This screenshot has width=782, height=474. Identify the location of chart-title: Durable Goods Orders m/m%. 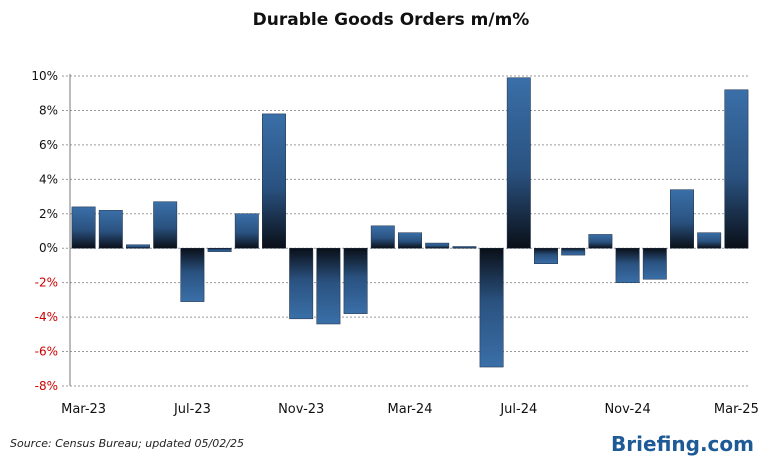
(391, 20).